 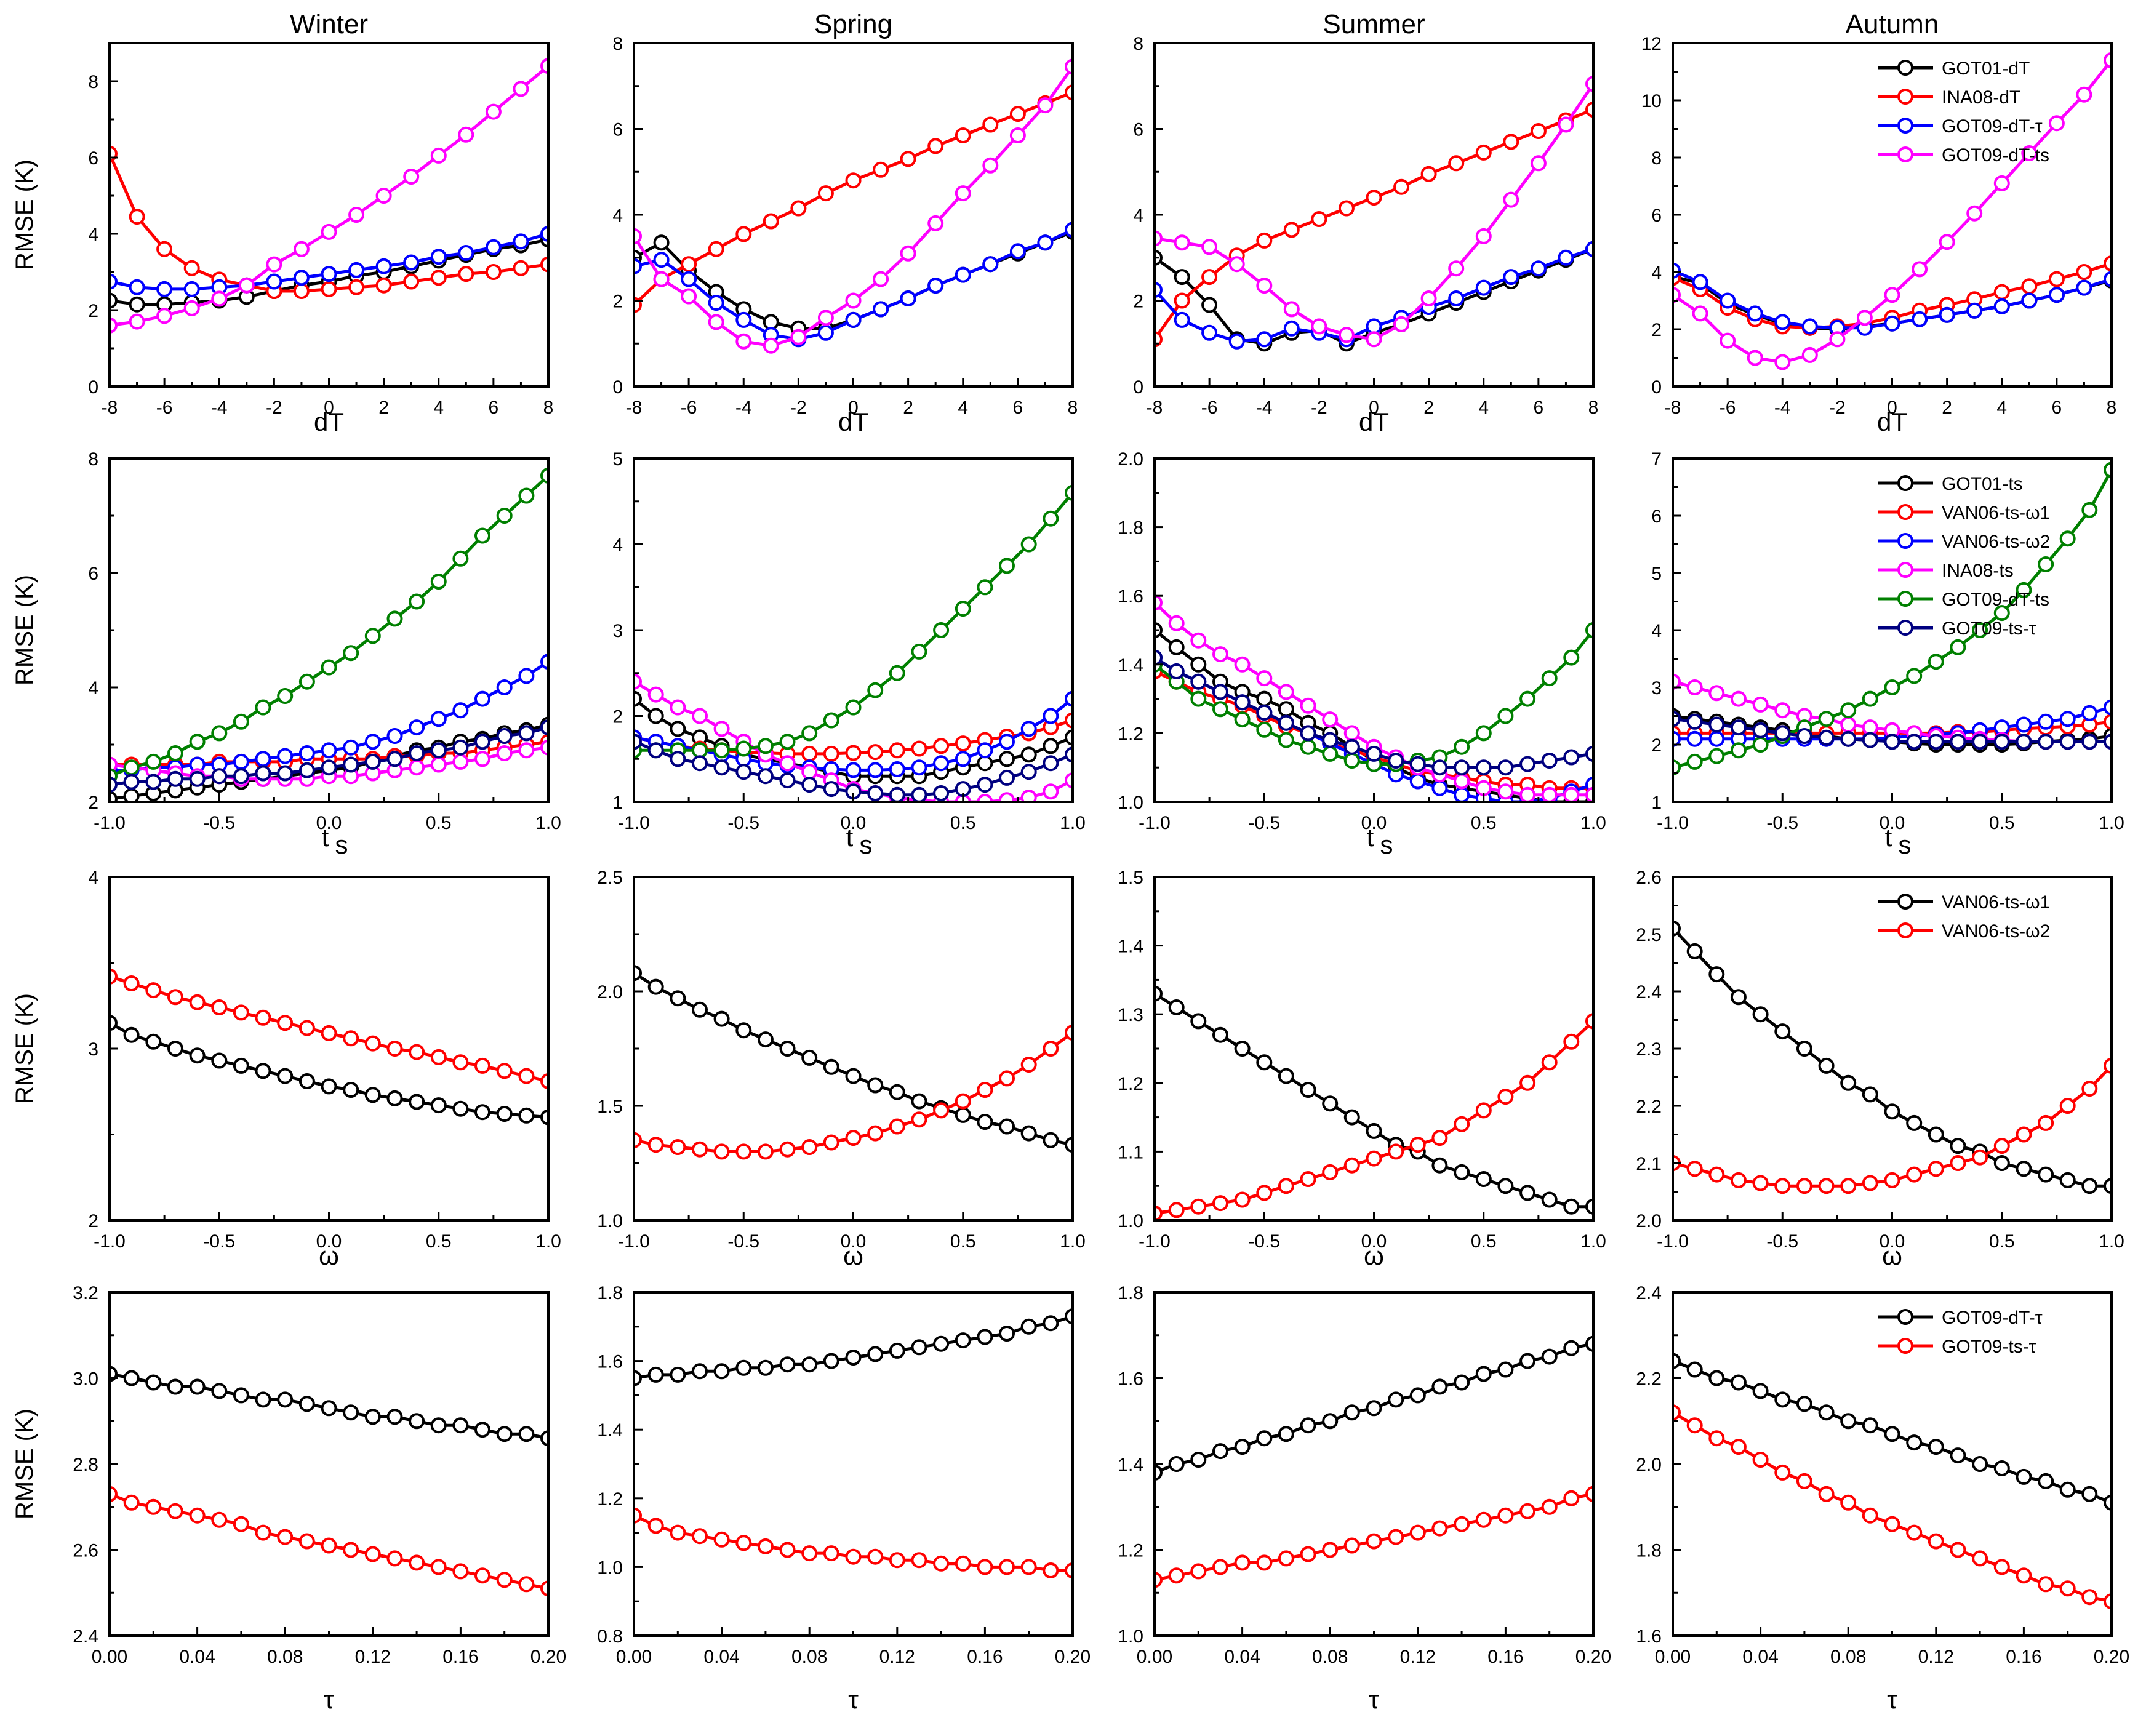 I want to click on y-tick-label: 3, so click(x=1657, y=688).